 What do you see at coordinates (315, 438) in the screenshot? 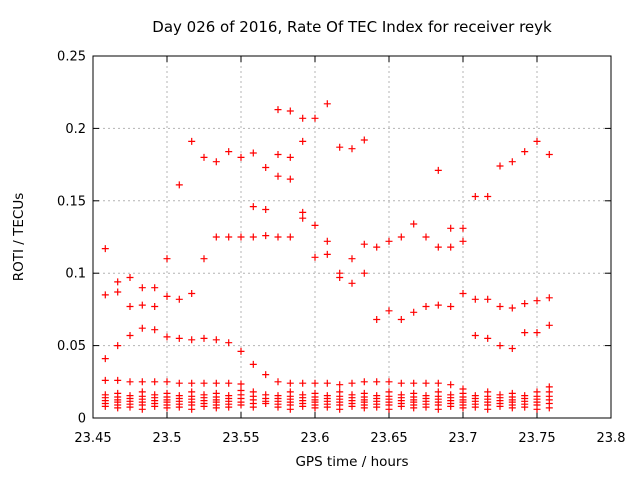
I see `x-tick-label: 23.6` at bounding box center [315, 438].